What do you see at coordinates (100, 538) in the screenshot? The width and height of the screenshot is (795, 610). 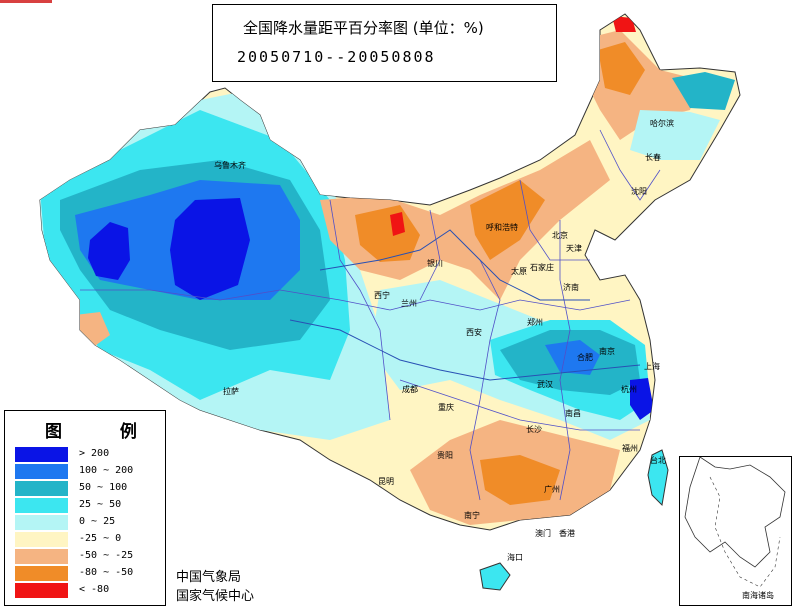 I see `legend-label: -25 ~ 0` at bounding box center [100, 538].